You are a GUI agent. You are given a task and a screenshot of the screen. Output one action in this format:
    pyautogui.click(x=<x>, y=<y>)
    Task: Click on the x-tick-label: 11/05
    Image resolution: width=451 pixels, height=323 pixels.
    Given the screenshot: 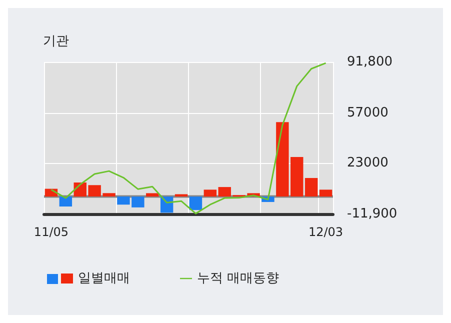 What is the action you would take?
    pyautogui.click(x=51, y=232)
    